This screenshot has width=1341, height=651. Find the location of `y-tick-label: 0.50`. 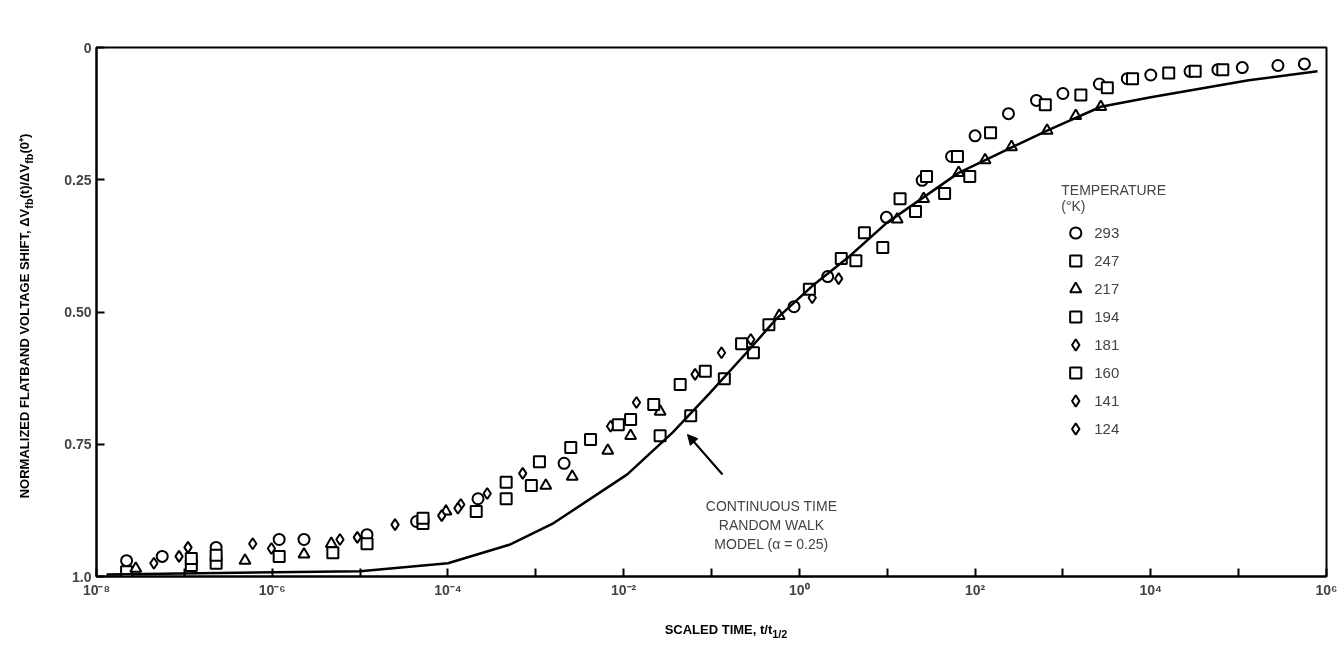

y-tick-label: 0.50 is located at coordinates (78, 312).